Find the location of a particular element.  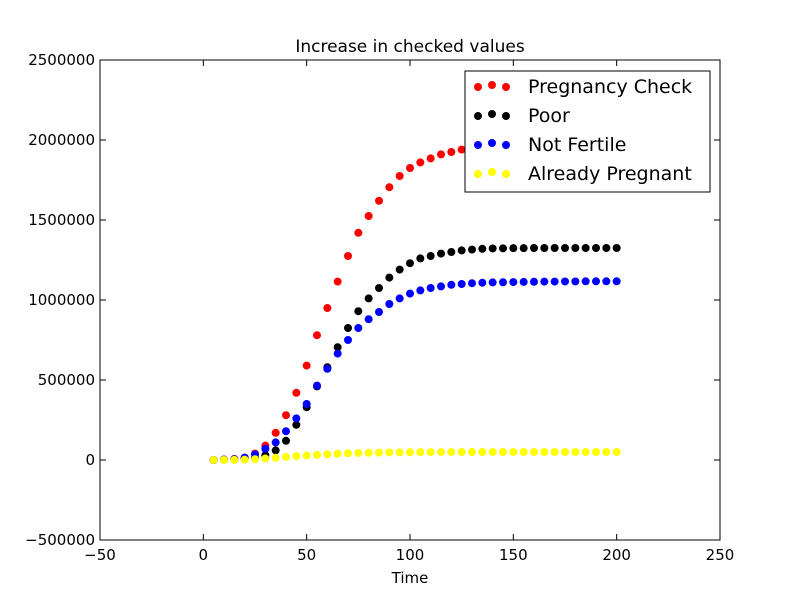

legend-label: Pregnancy Check is located at coordinates (610, 87).